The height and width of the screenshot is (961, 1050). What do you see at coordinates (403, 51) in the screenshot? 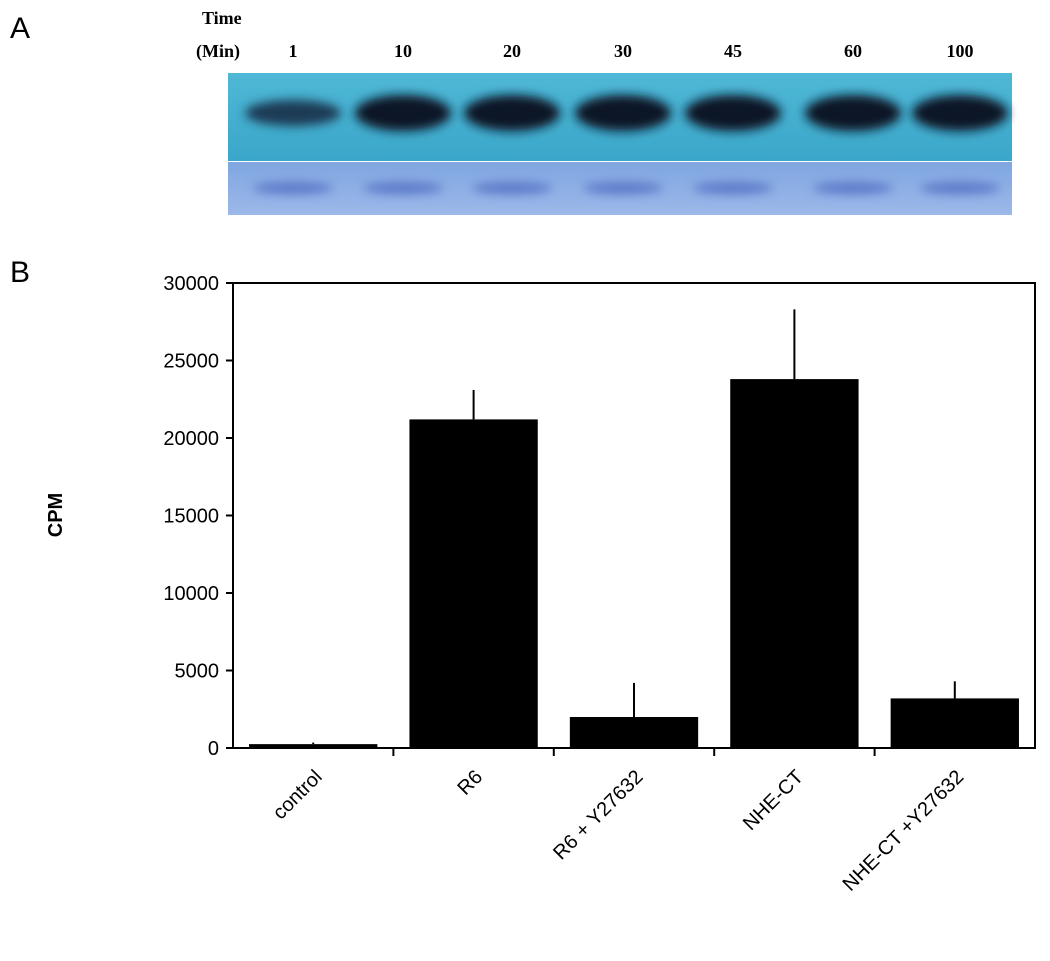
I see `lane-label: 10` at bounding box center [403, 51].